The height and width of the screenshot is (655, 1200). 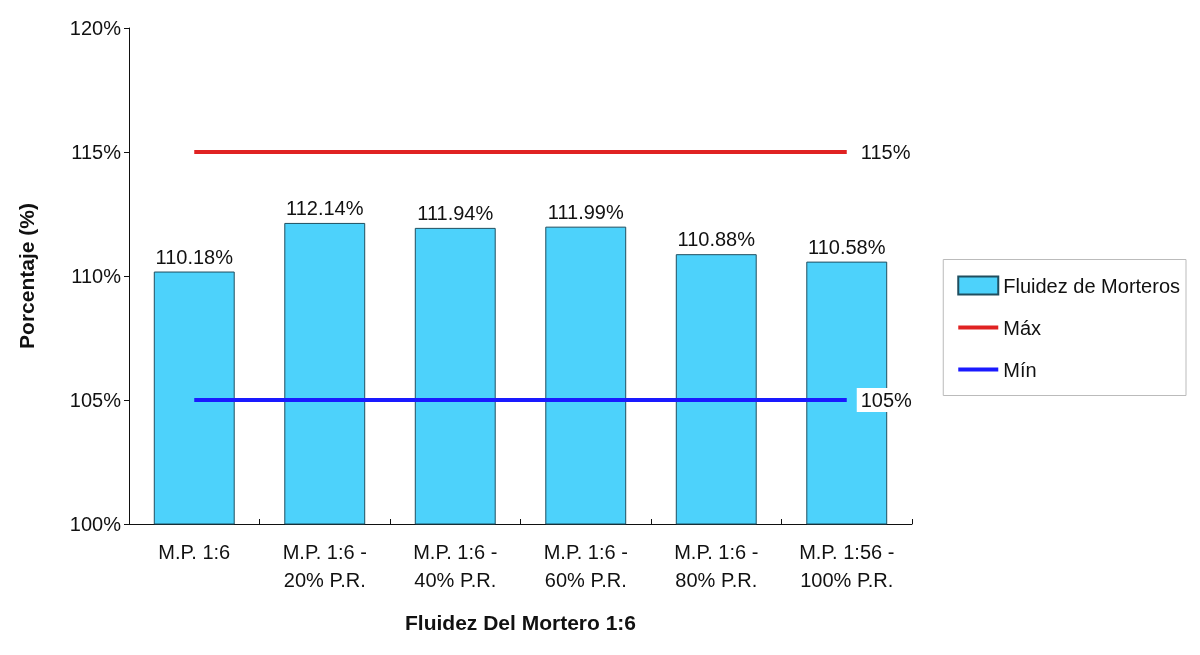 I want to click on legend-label: Mín, so click(x=1020, y=369).